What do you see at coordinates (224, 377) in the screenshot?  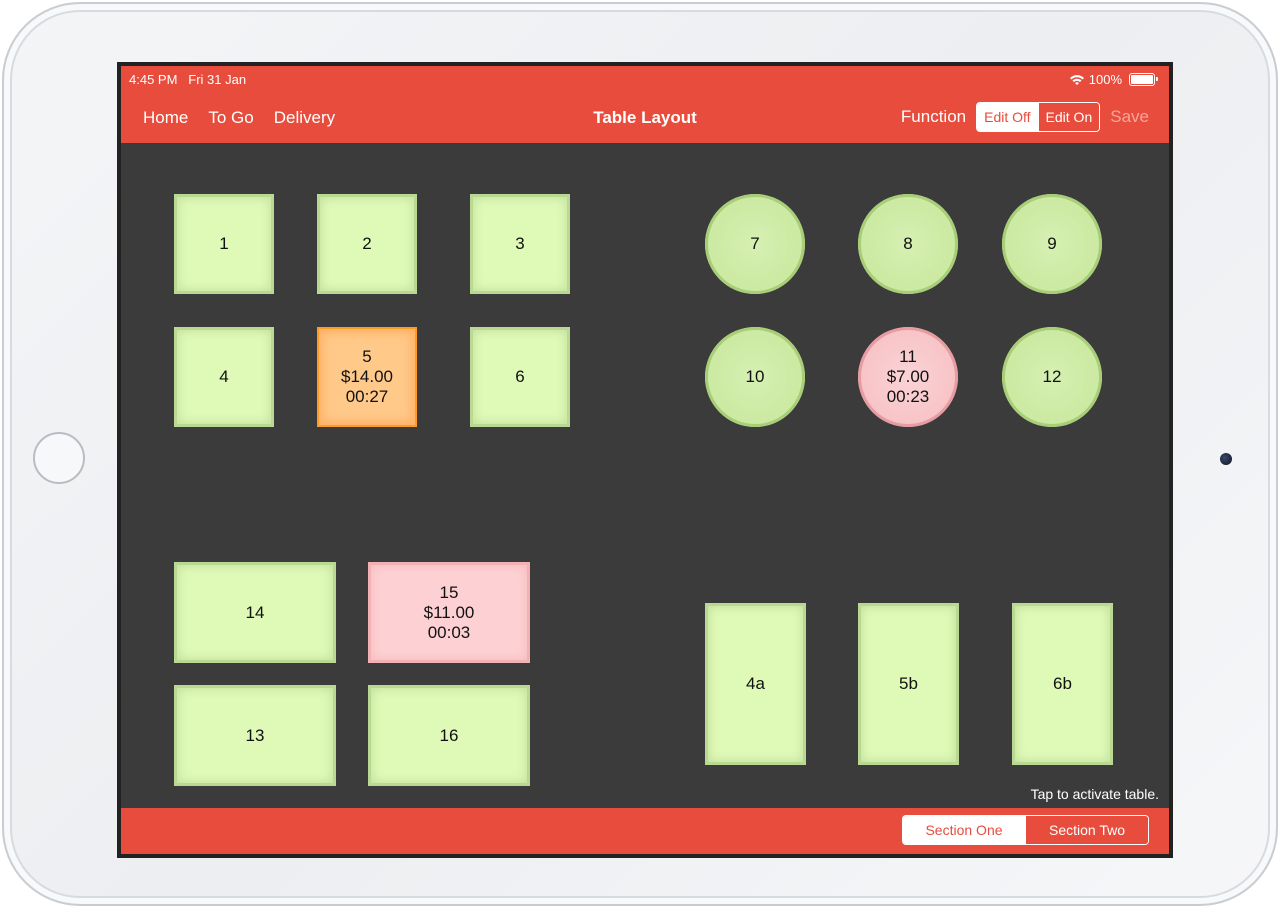 I see `table-4: 4` at bounding box center [224, 377].